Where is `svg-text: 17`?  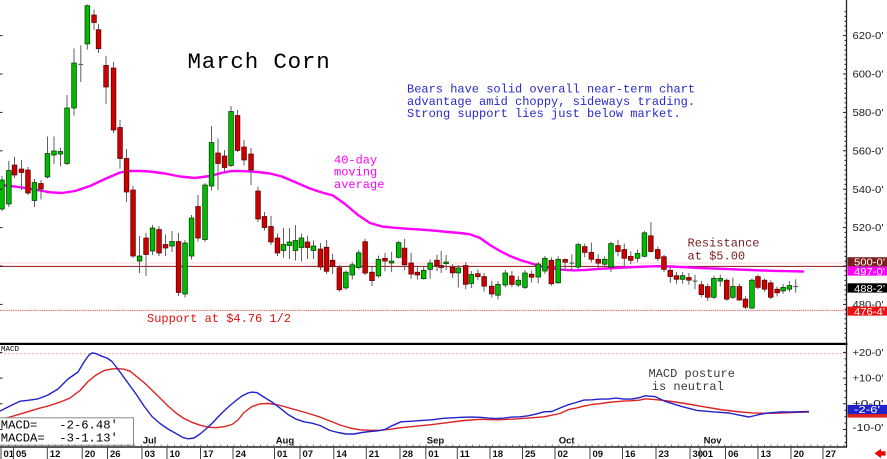 svg-text: 17 is located at coordinates (208, 454).